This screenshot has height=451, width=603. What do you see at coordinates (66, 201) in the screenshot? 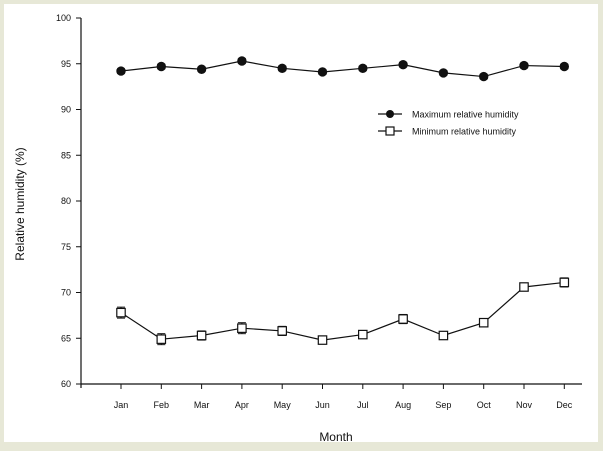
I see `y-tick-label: 80` at bounding box center [66, 201].